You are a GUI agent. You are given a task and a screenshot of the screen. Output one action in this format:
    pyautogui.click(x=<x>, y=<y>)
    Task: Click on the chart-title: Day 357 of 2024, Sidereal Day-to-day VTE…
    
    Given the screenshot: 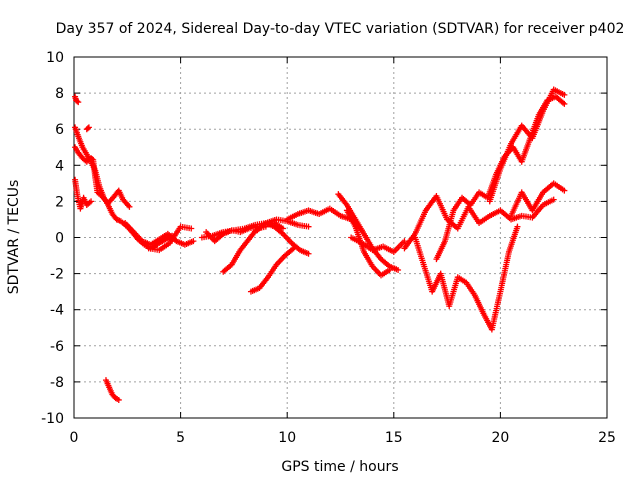 What is the action you would take?
    pyautogui.click(x=340, y=29)
    